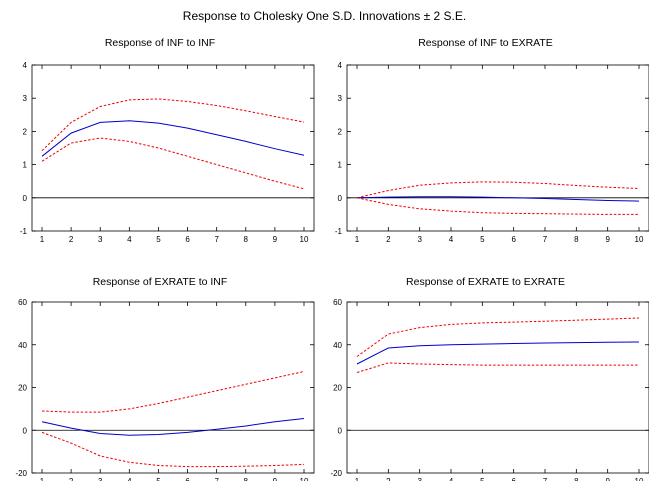  What do you see at coordinates (160, 43) in the screenshot?
I see `panel-title: Response of INF to INF` at bounding box center [160, 43].